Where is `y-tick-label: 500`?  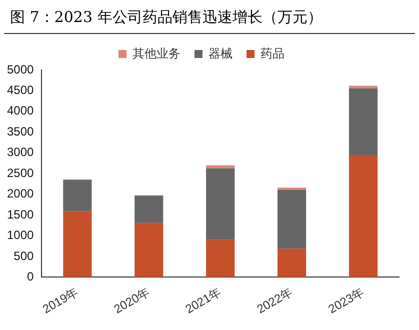
y-tick-label: 500 is located at coordinates (24, 255).